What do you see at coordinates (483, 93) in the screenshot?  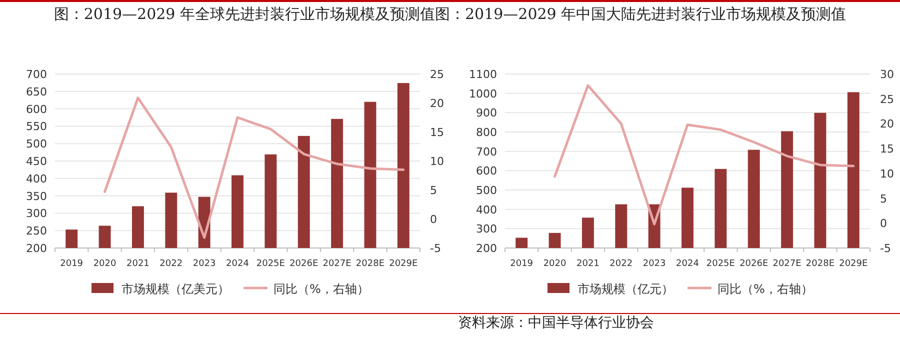 I see `y-tick-label: 1000` at bounding box center [483, 93].